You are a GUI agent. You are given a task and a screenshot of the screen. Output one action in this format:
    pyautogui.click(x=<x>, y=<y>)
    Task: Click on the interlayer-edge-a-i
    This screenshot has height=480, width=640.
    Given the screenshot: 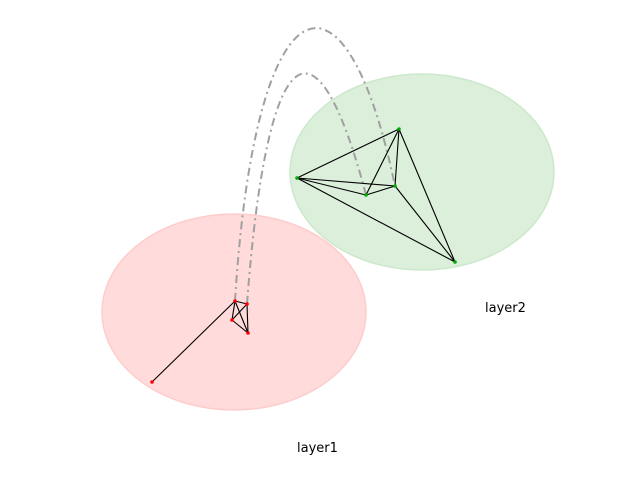 What is the action you would take?
    pyautogui.click(x=315, y=164)
    